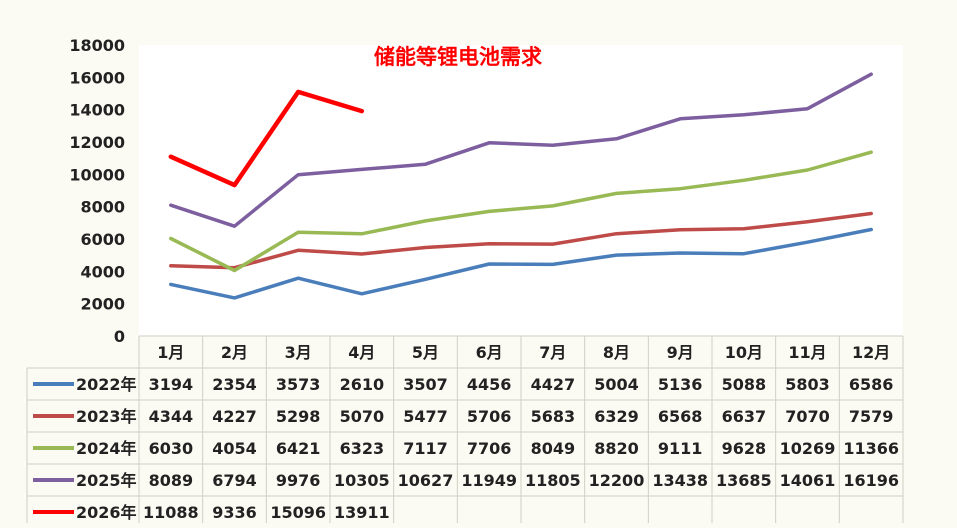 This screenshot has width=957, height=528. Describe the element at coordinates (298, 384) in the screenshot. I see `data-label: 3573` at that location.